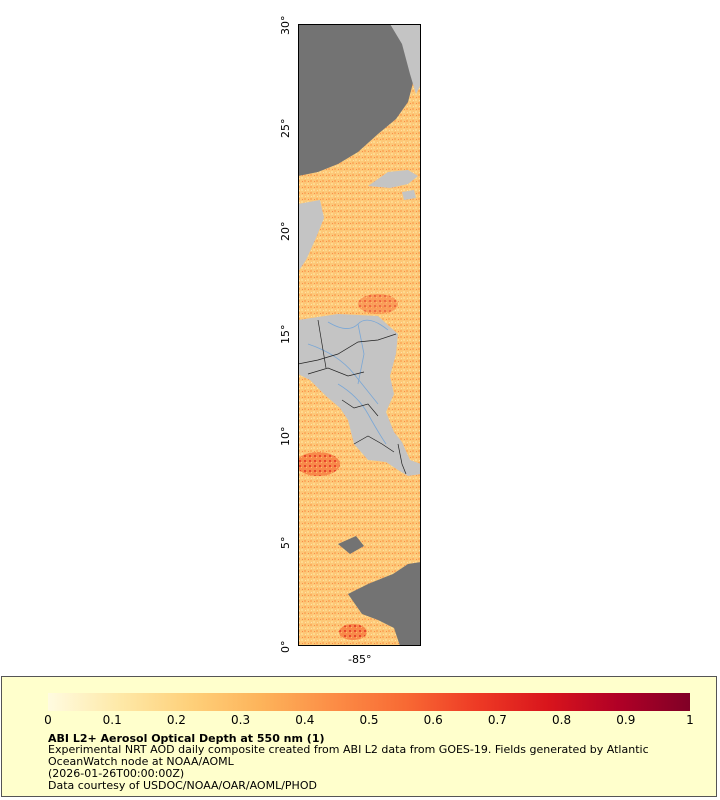  I want to click on map-border, so click(359, 335).